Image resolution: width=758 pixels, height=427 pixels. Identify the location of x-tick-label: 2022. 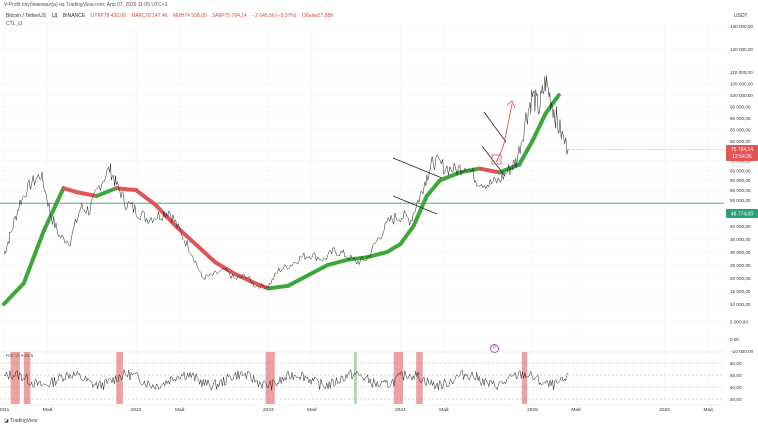
(136, 410).